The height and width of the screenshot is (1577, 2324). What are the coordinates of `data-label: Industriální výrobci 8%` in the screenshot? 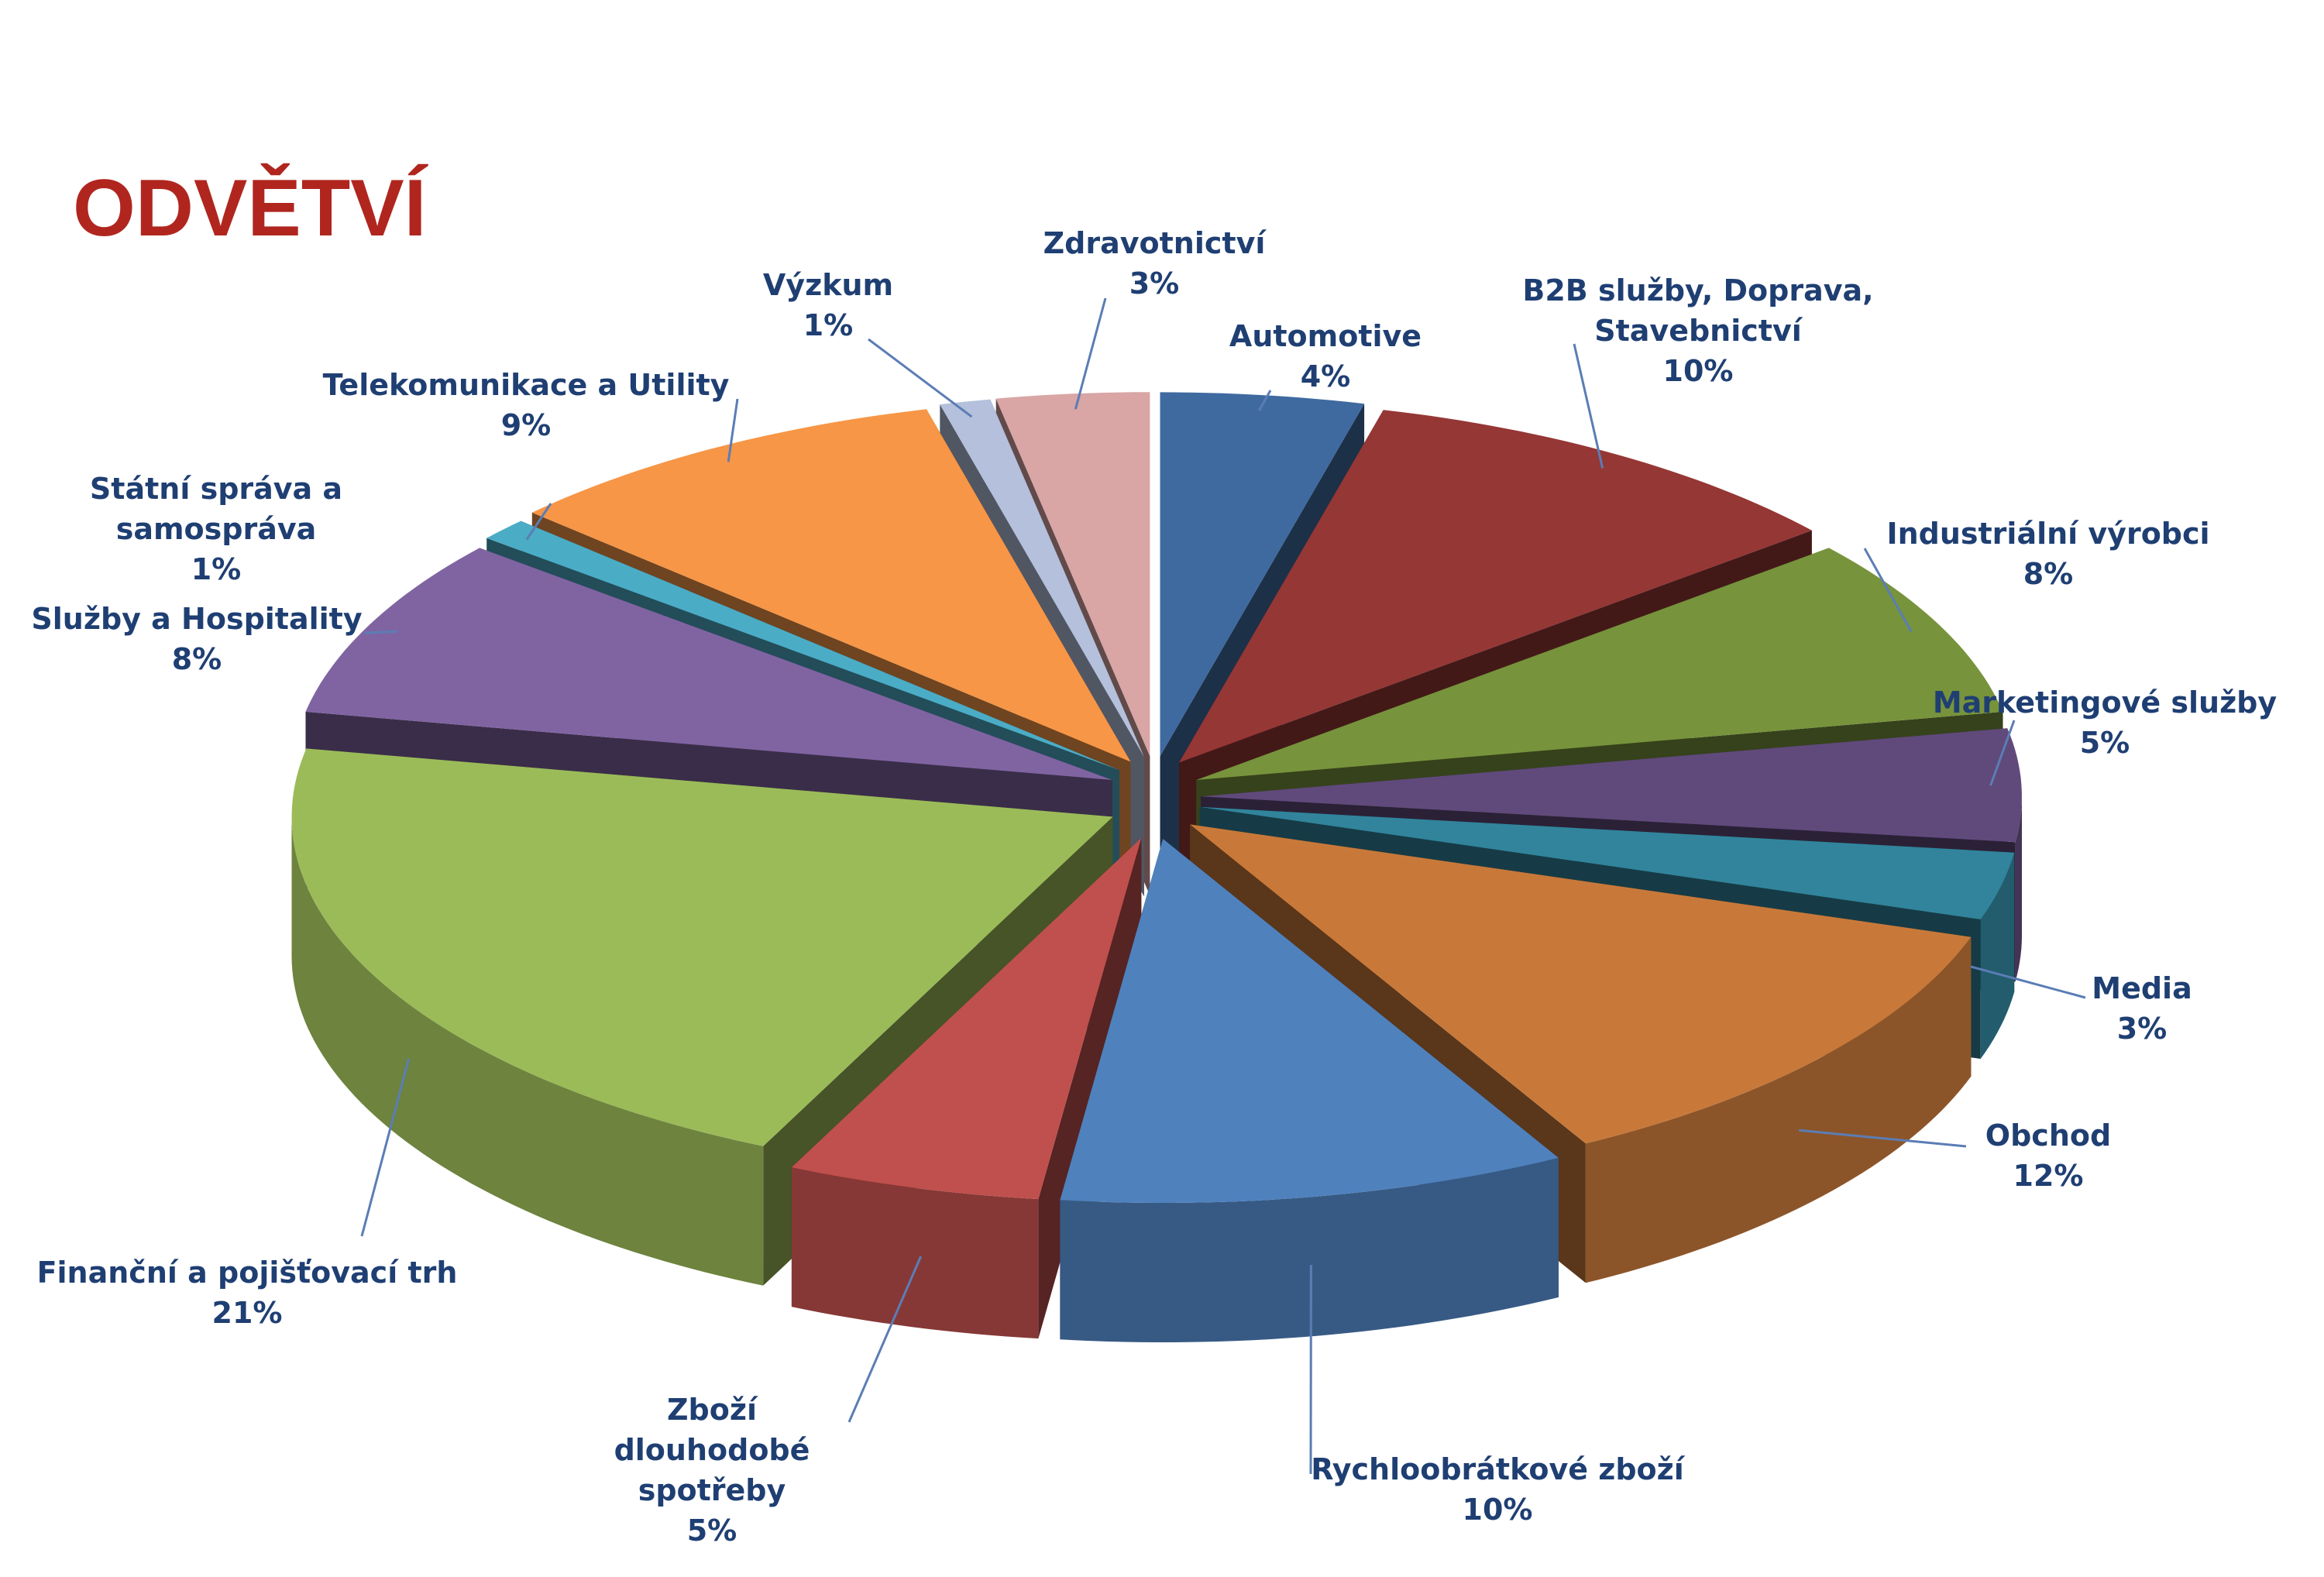 It's located at (2047, 554).